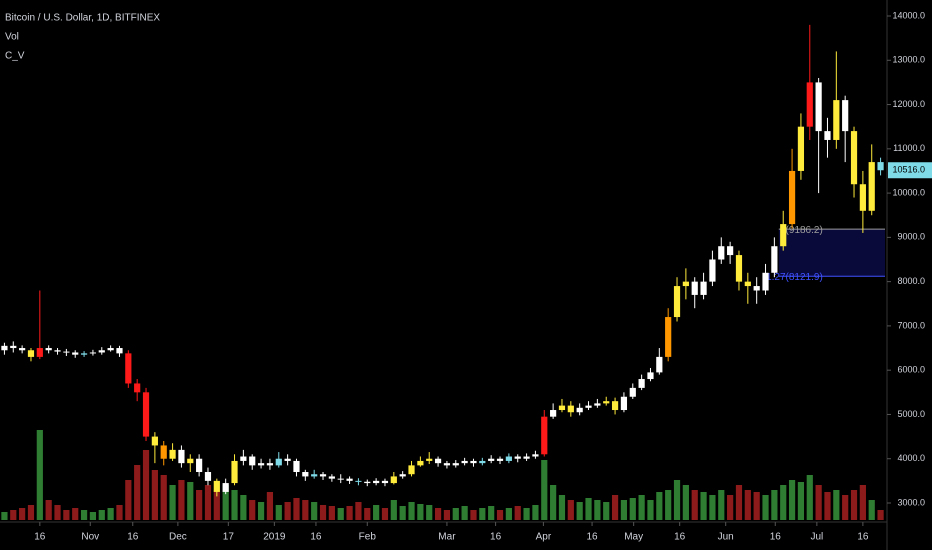  I want to click on x-tick-label: Jul, so click(816, 537).